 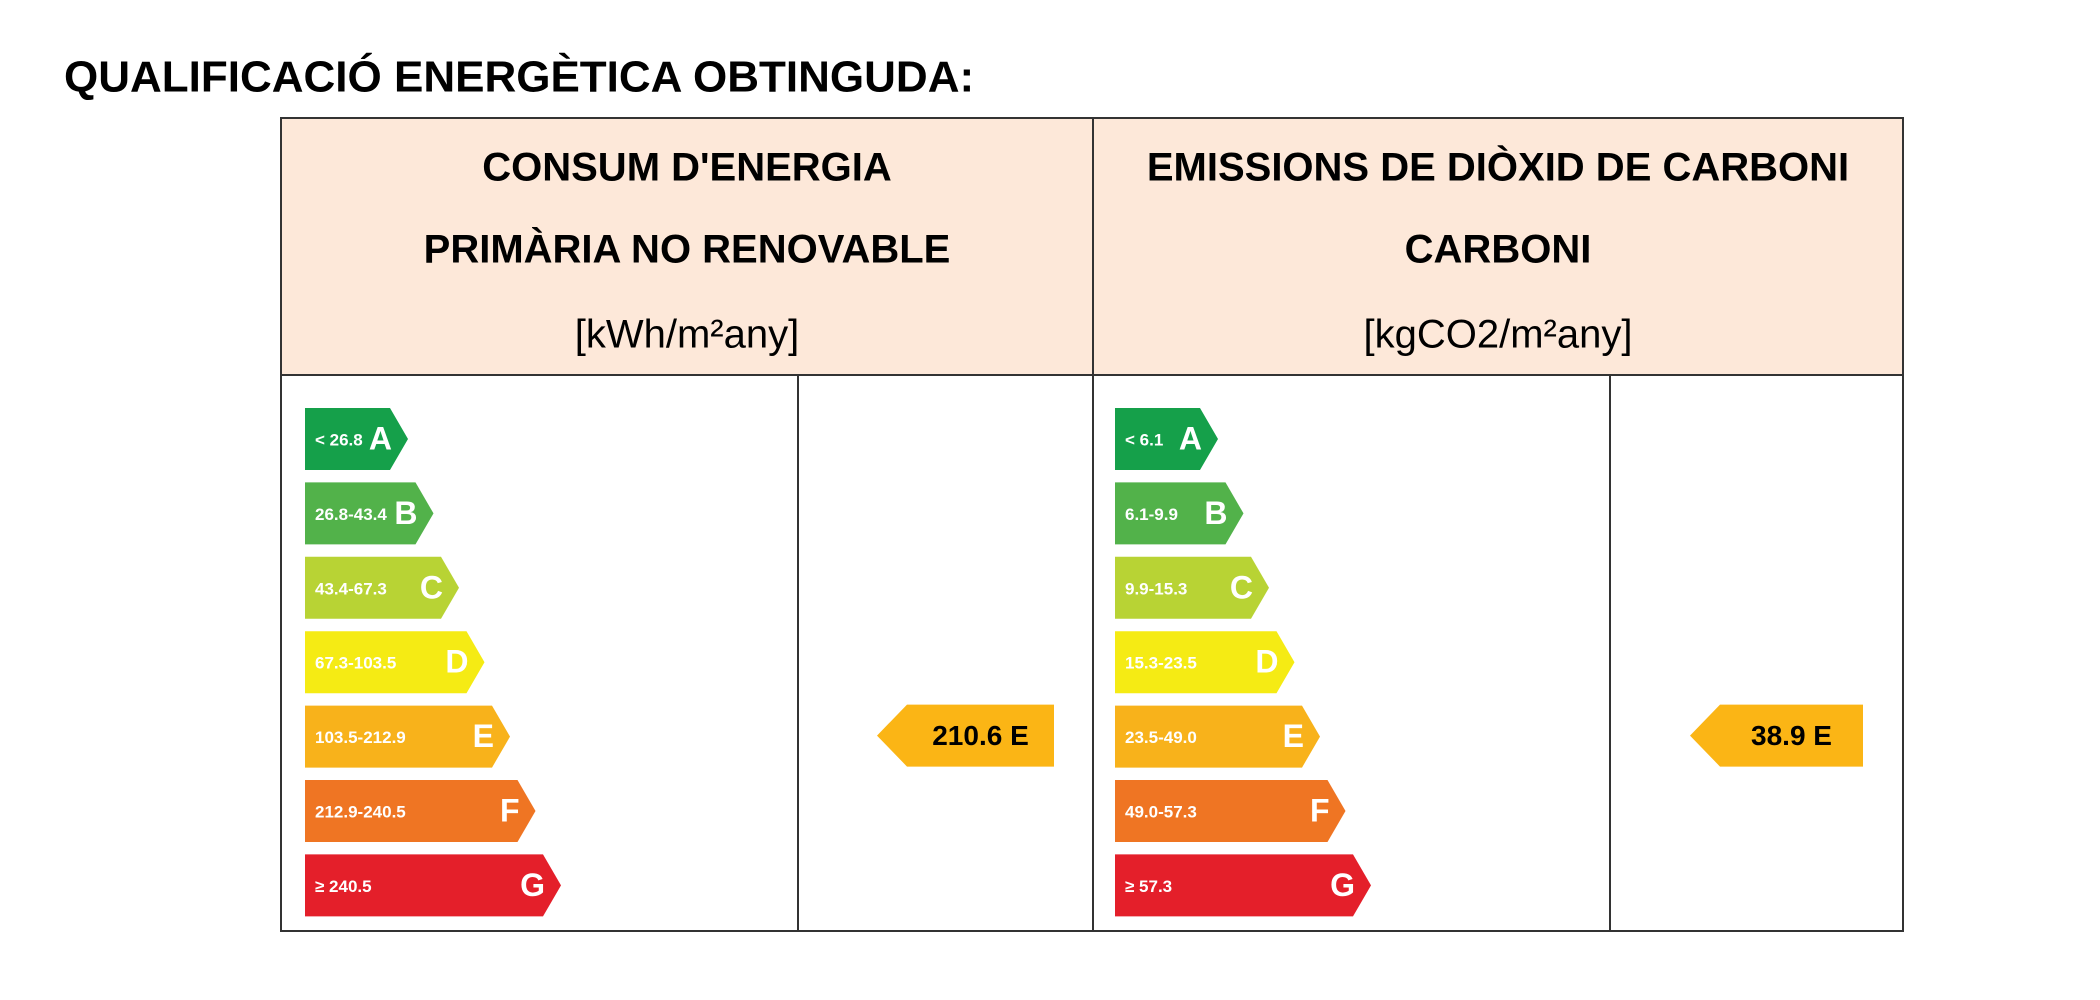 I want to click on class-range: 6.1-9.9, so click(x=1151, y=514).